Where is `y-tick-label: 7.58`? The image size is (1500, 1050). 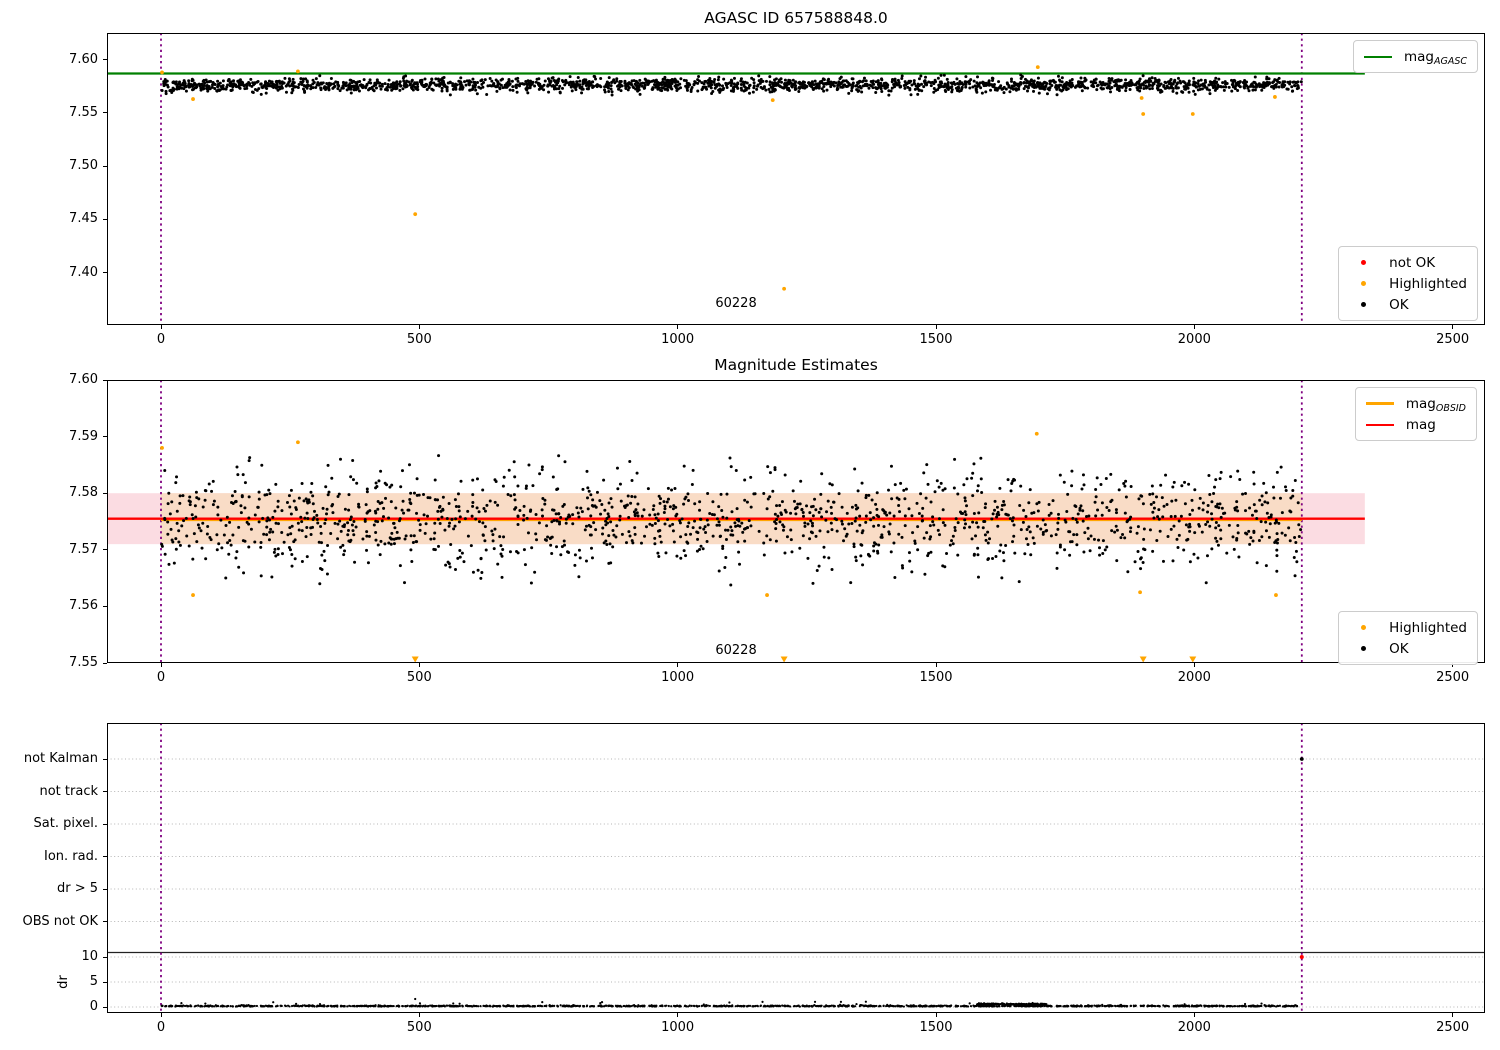 y-tick-label: 7.58 is located at coordinates (83, 493).